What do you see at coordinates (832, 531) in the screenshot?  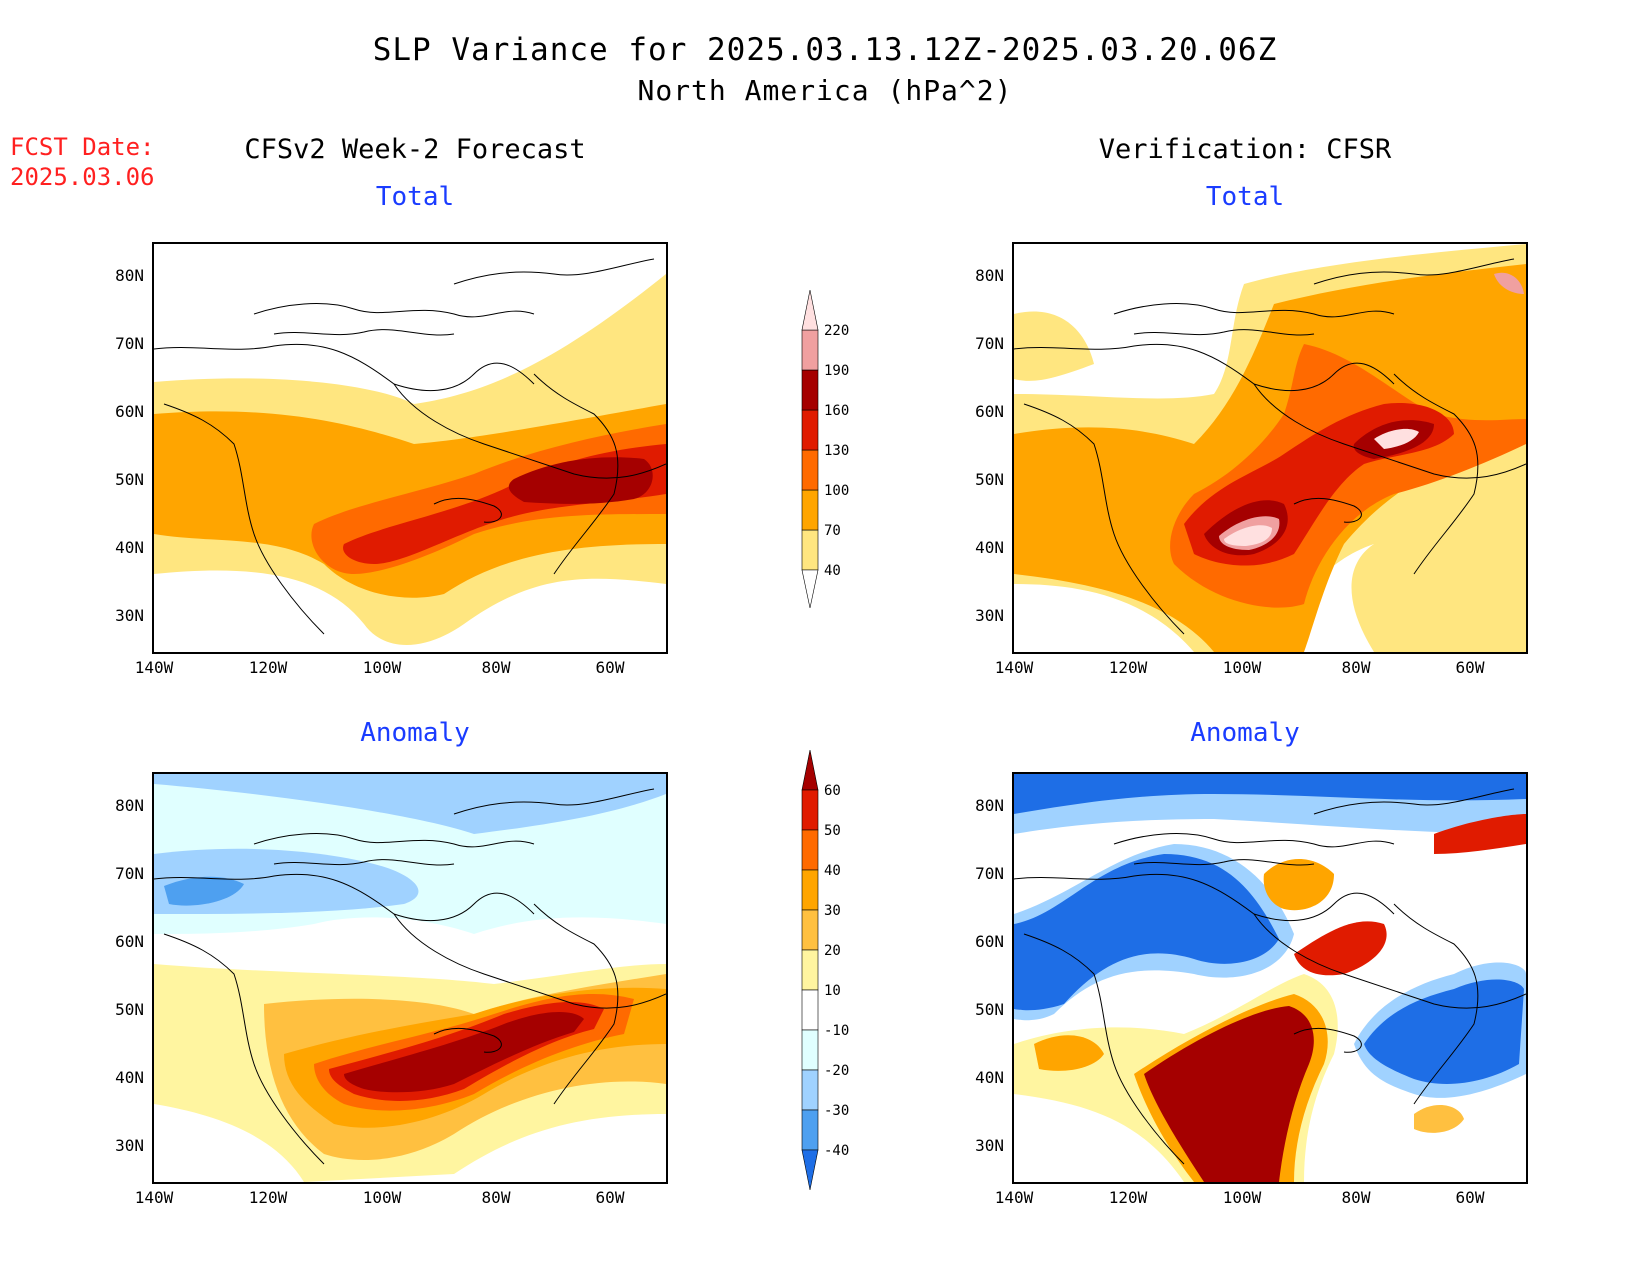 I see `colorbar-label: 70` at bounding box center [832, 531].